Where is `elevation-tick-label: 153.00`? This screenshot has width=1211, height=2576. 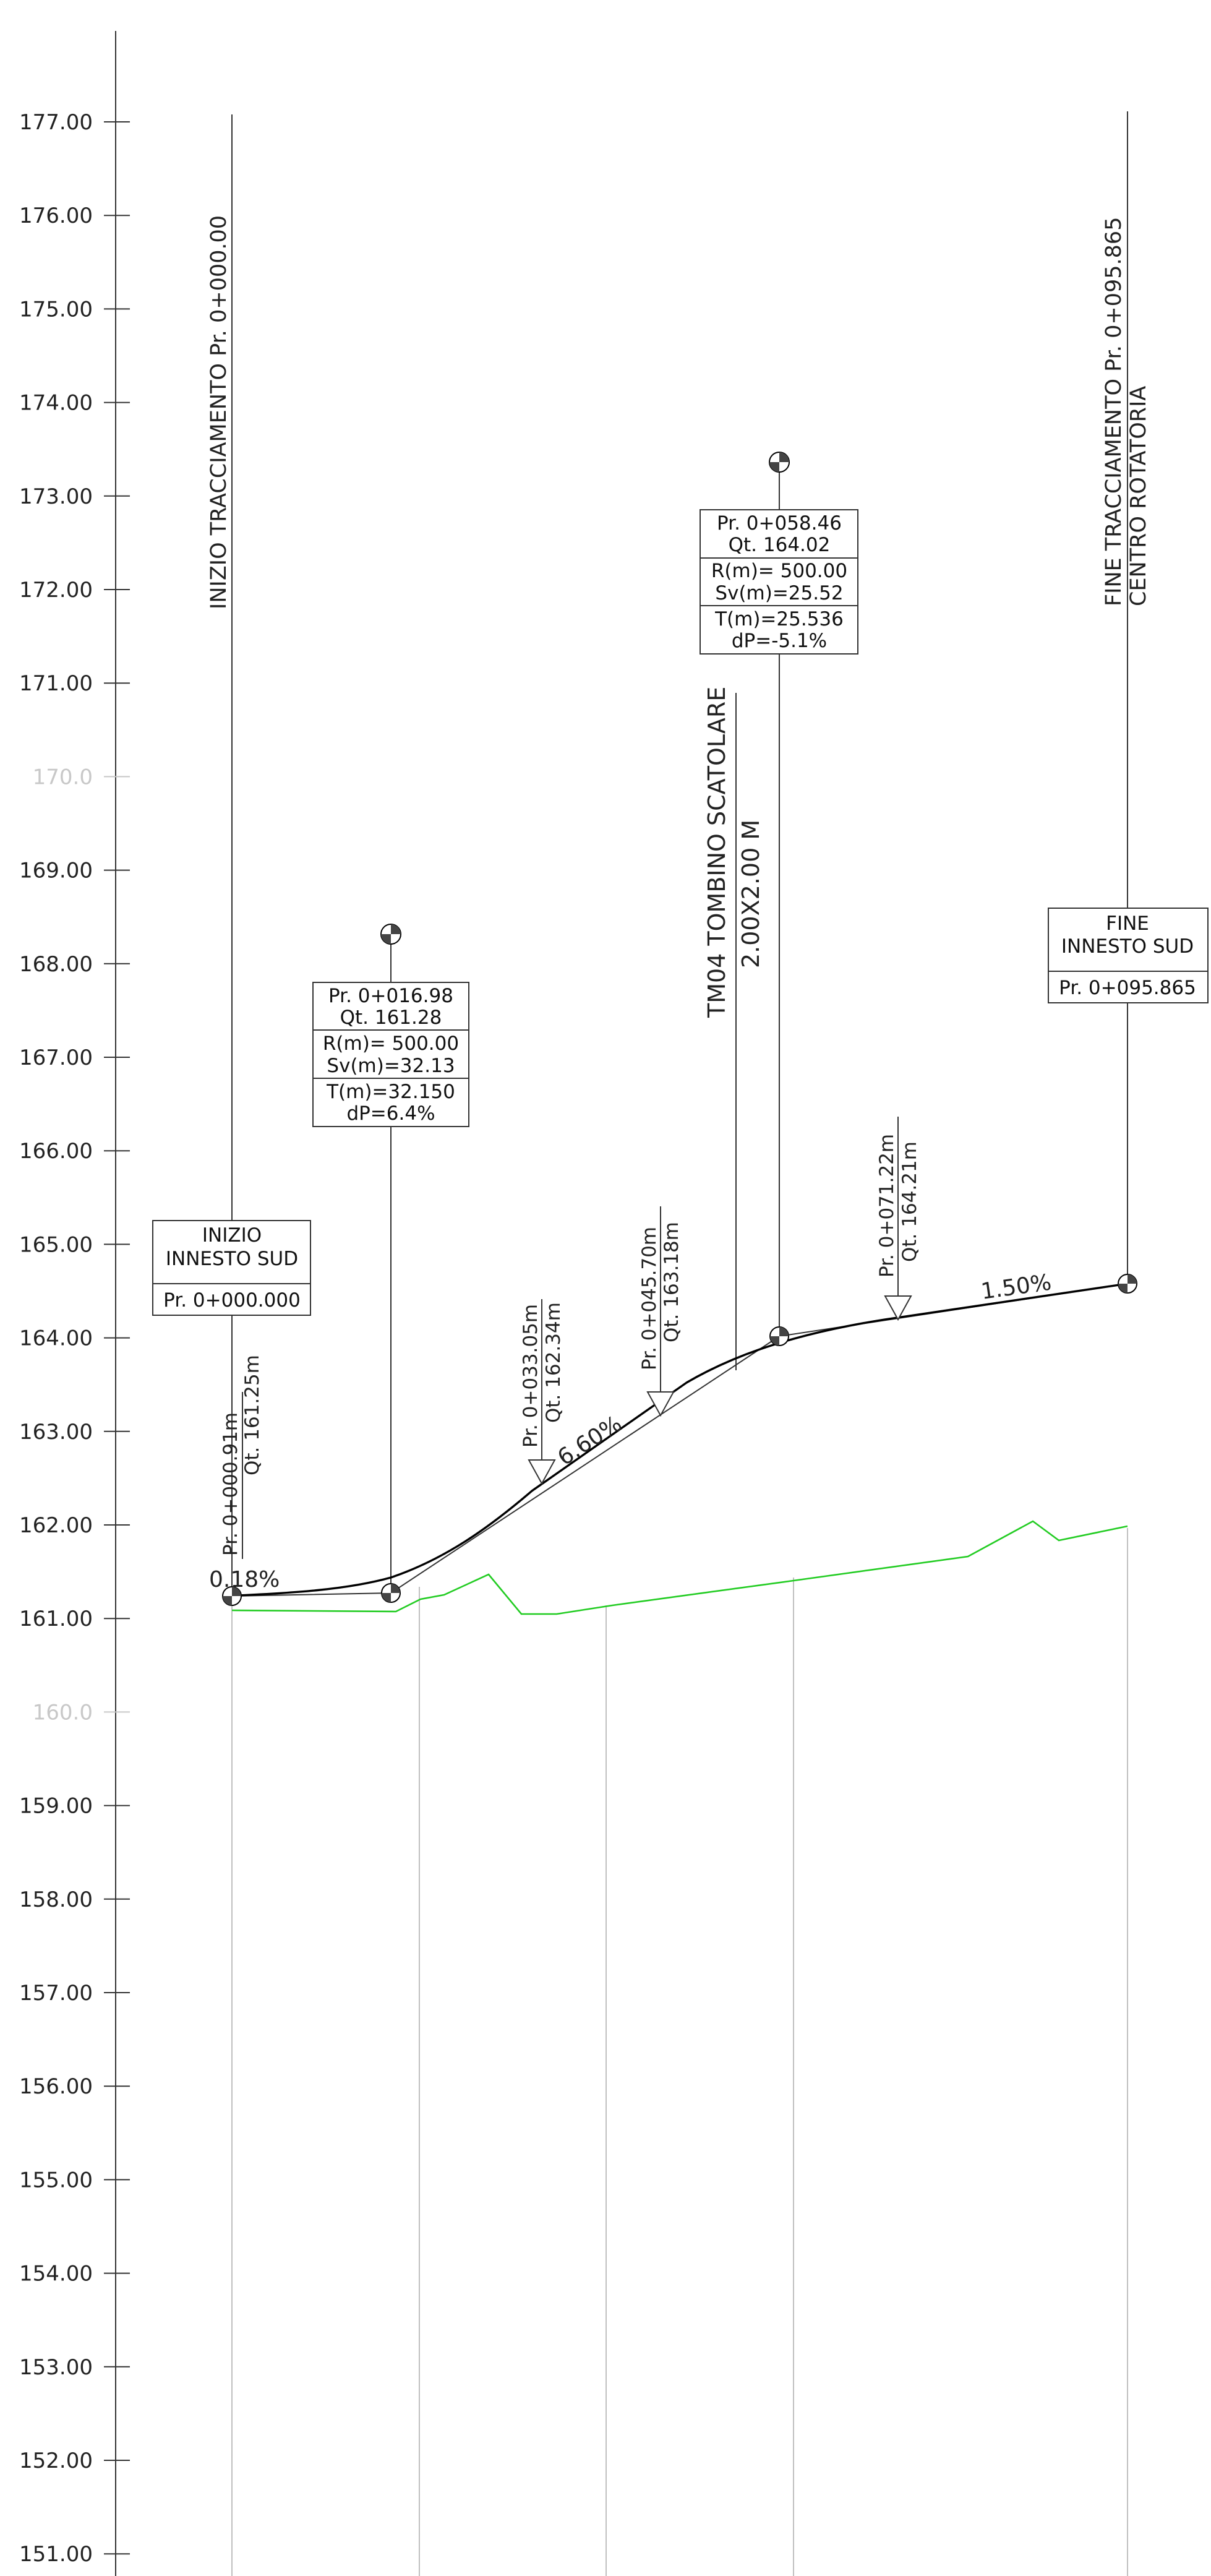
elevation-tick-label: 153.00 is located at coordinates (56, 2367).